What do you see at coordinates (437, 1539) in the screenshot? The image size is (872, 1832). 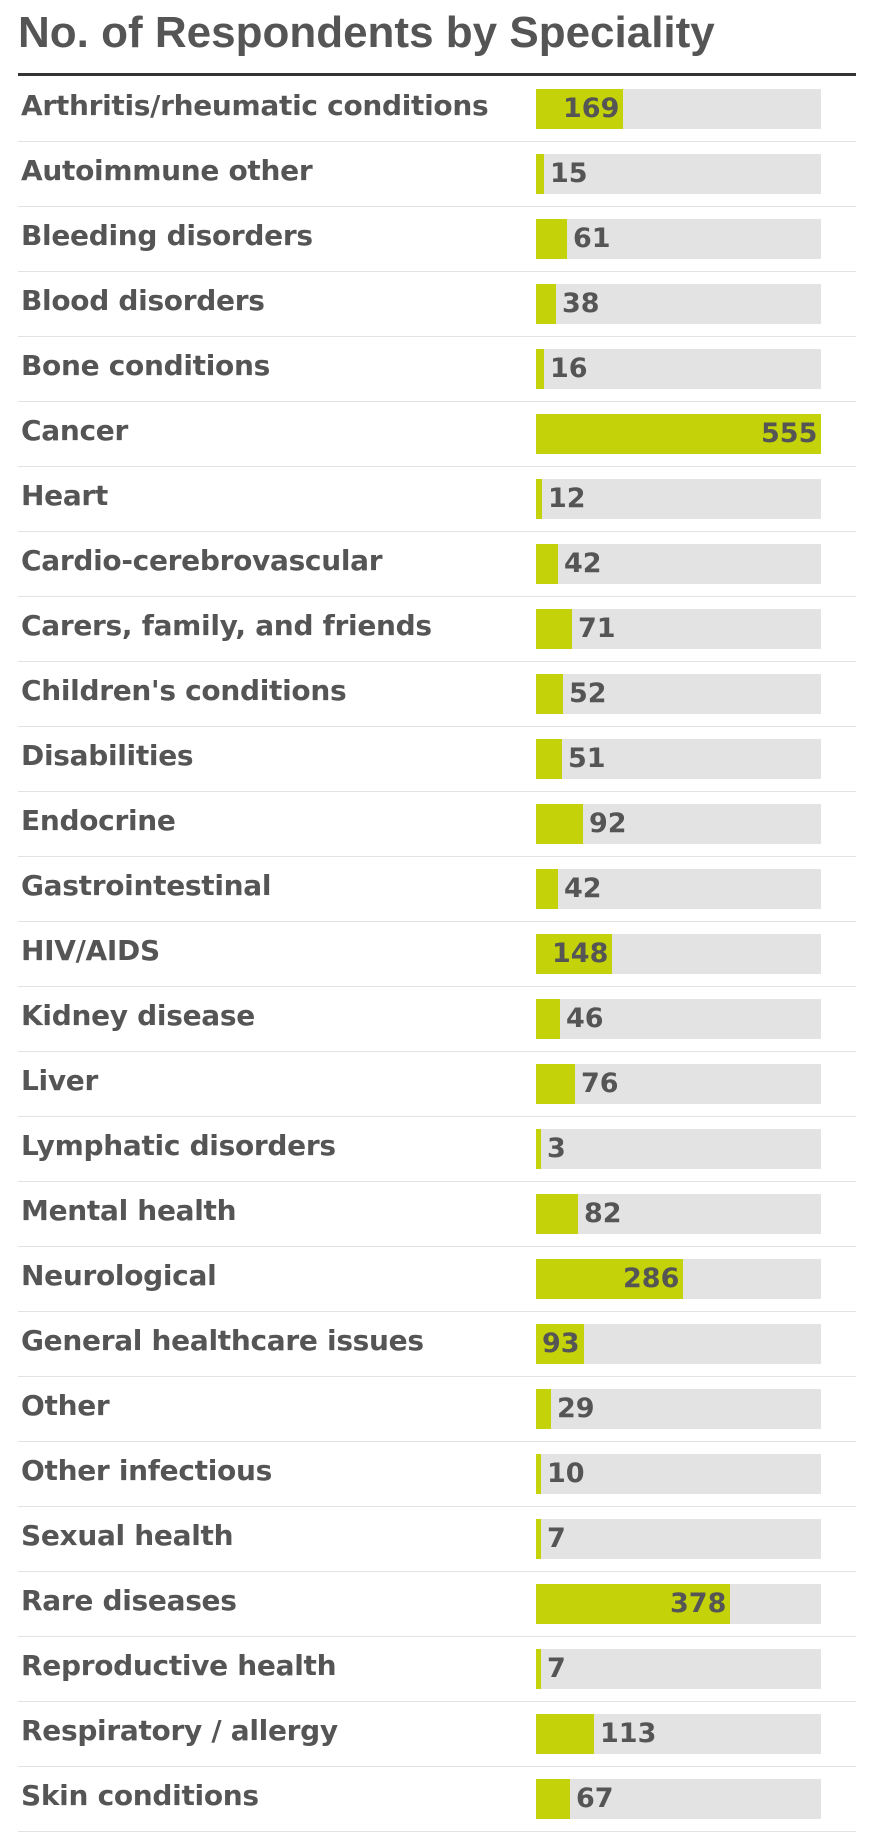 I see `bar-row: Sexual health 7` at bounding box center [437, 1539].